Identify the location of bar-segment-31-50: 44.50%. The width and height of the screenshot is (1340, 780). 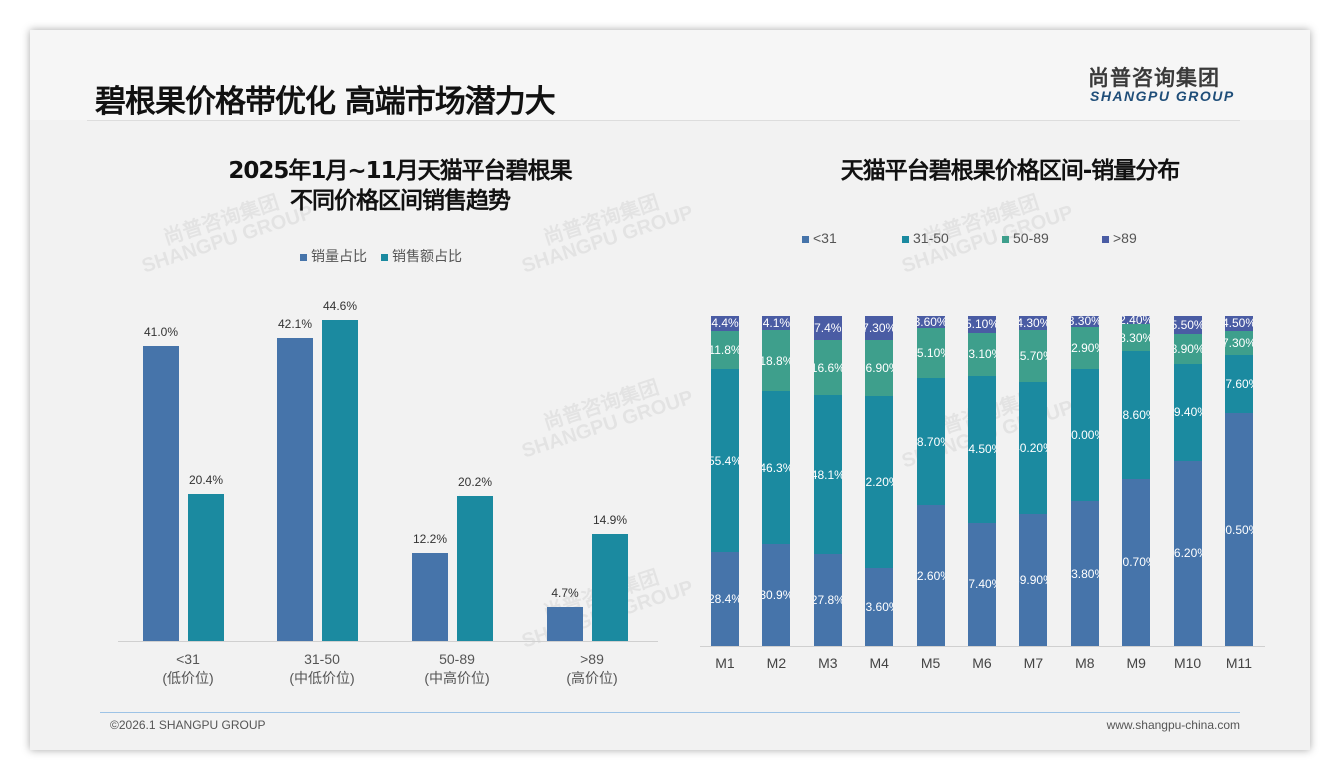
(982, 449).